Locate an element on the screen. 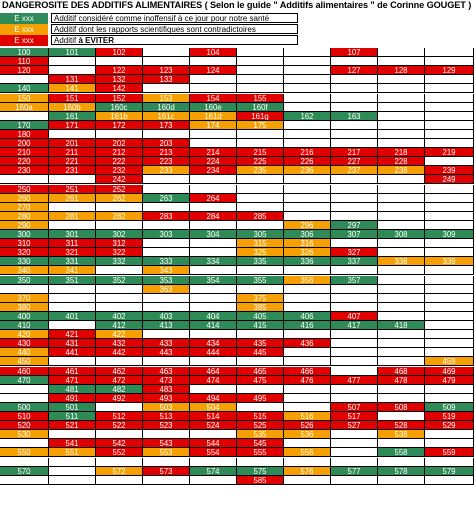 This screenshot has height=524, width=474. table-row: 520 521 522 523 524 525 526 527 528 529 is located at coordinates (237, 426).